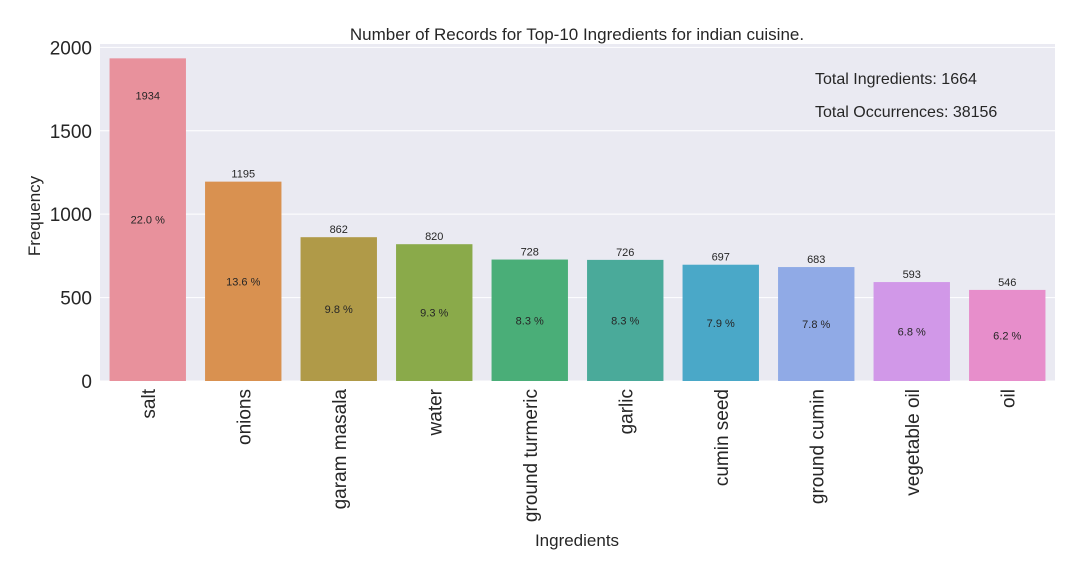 The width and height of the screenshot is (1080, 576). I want to click on x-tick-label: water, so click(435, 412).